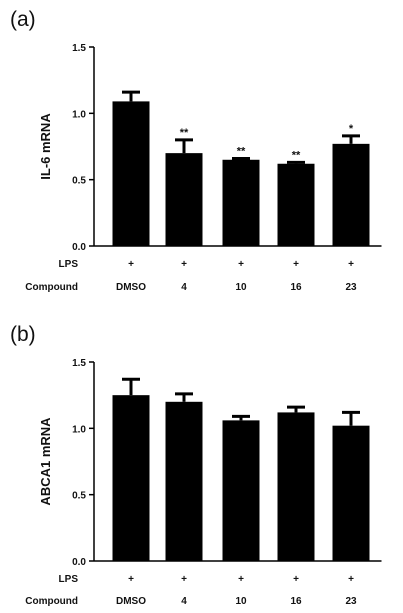 The height and width of the screenshot is (613, 403). Describe the element at coordinates (23, 19) in the screenshot. I see `panel-label: (a)` at that location.